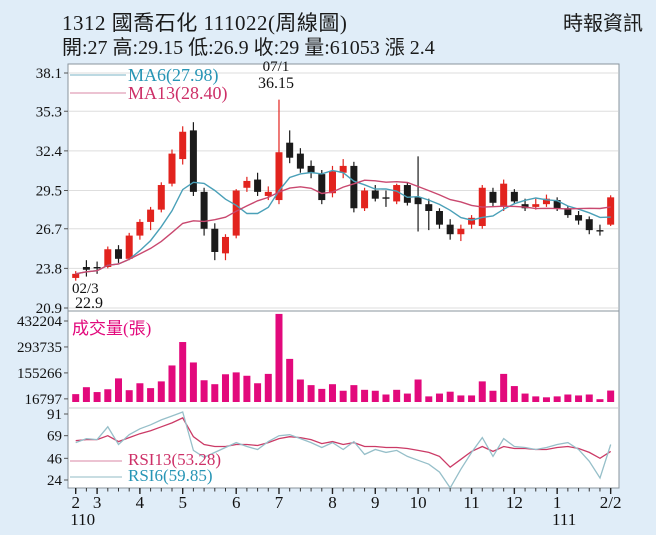 Image resolution: width=656 pixels, height=535 pixels. What do you see at coordinates (112, 328) in the screenshot?
I see `volume-panel-label: 成交量(張)` at bounding box center [112, 328].